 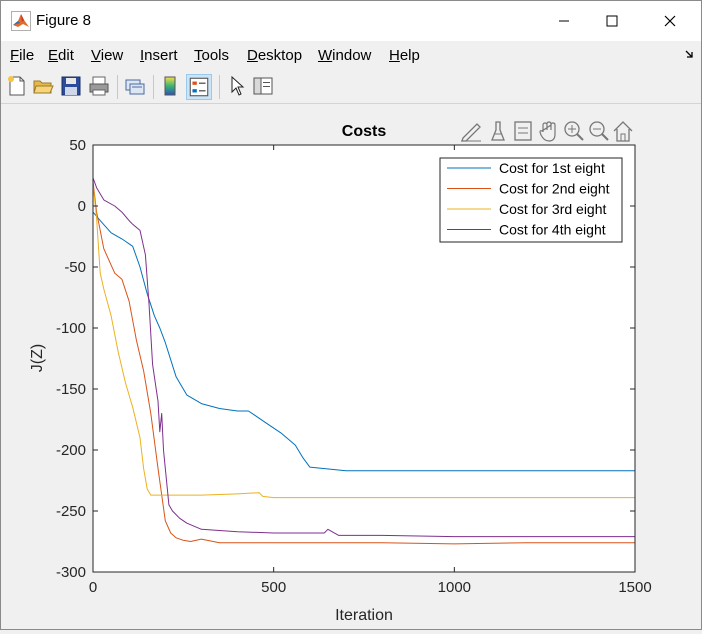 I want to click on zoom-out-icon, so click(x=599, y=131).